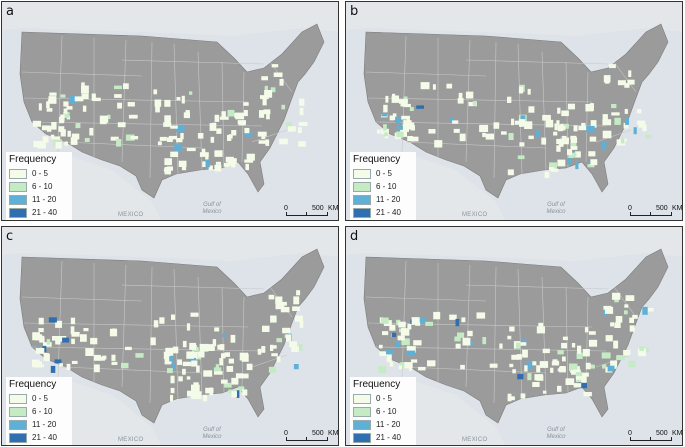 The height and width of the screenshot is (447, 685). Describe the element at coordinates (42, 411) in the screenshot. I see `legend-label: 6 - 10` at that location.